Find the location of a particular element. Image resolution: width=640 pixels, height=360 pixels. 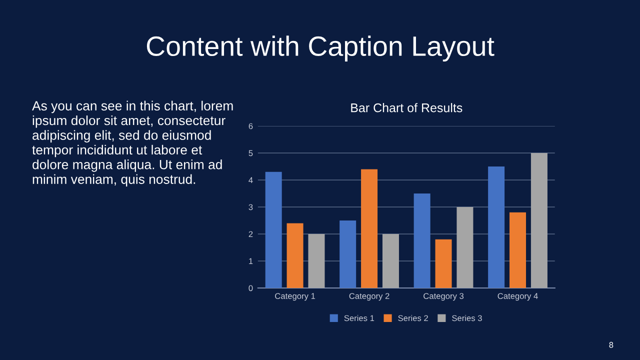

x-tick-label: Category 3 is located at coordinates (444, 297).